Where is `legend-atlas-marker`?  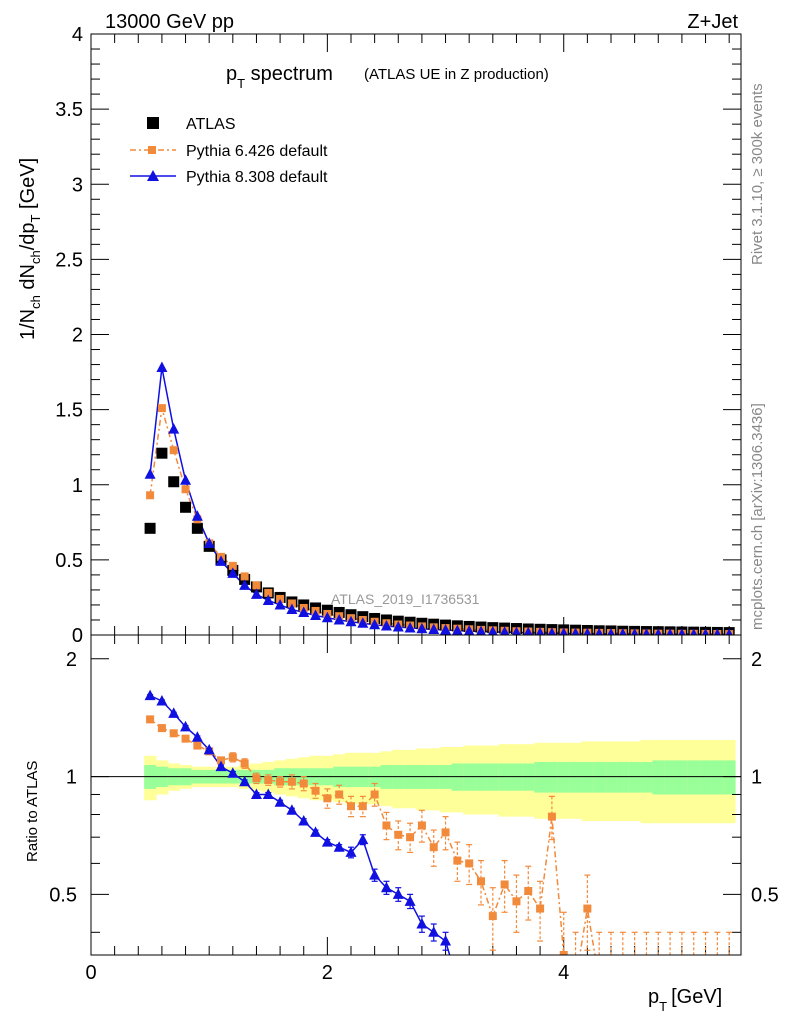 legend-atlas-marker is located at coordinates (153, 123).